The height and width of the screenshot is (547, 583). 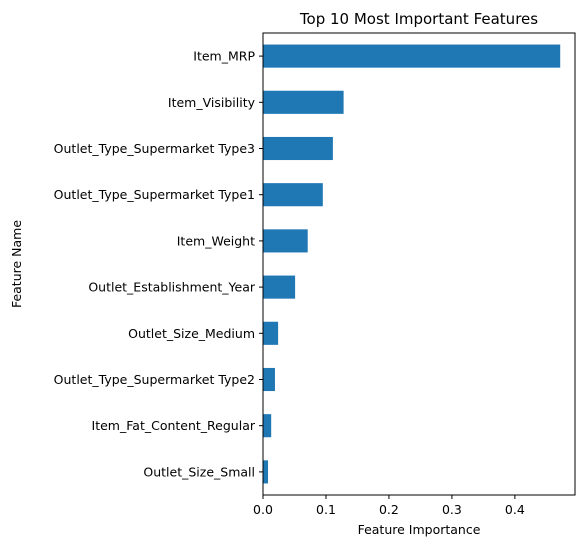 I want to click on chart-title: Top 10 Most Important Features, so click(x=418, y=19).